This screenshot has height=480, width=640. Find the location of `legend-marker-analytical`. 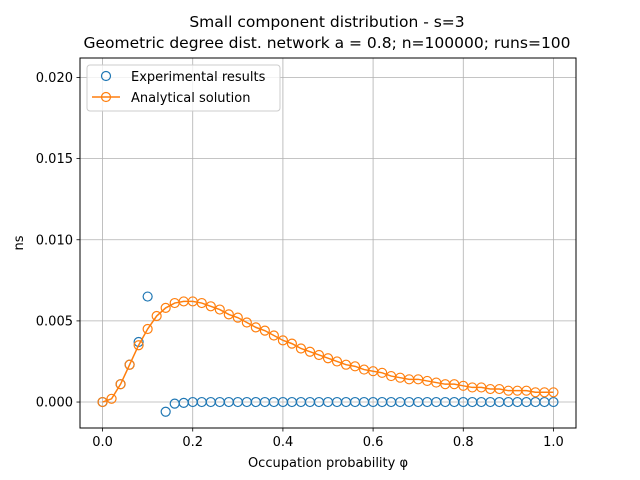

legend-marker-analytical is located at coordinates (106, 97).